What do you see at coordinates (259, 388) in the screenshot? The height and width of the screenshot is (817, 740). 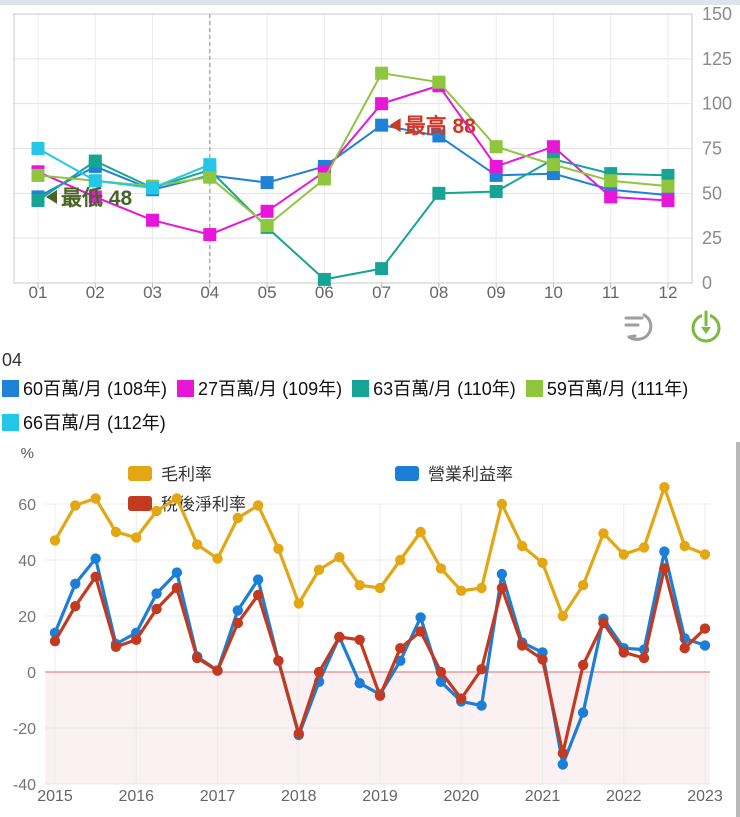 I see `legend-item: 27百萬/月 (109年)` at bounding box center [259, 388].